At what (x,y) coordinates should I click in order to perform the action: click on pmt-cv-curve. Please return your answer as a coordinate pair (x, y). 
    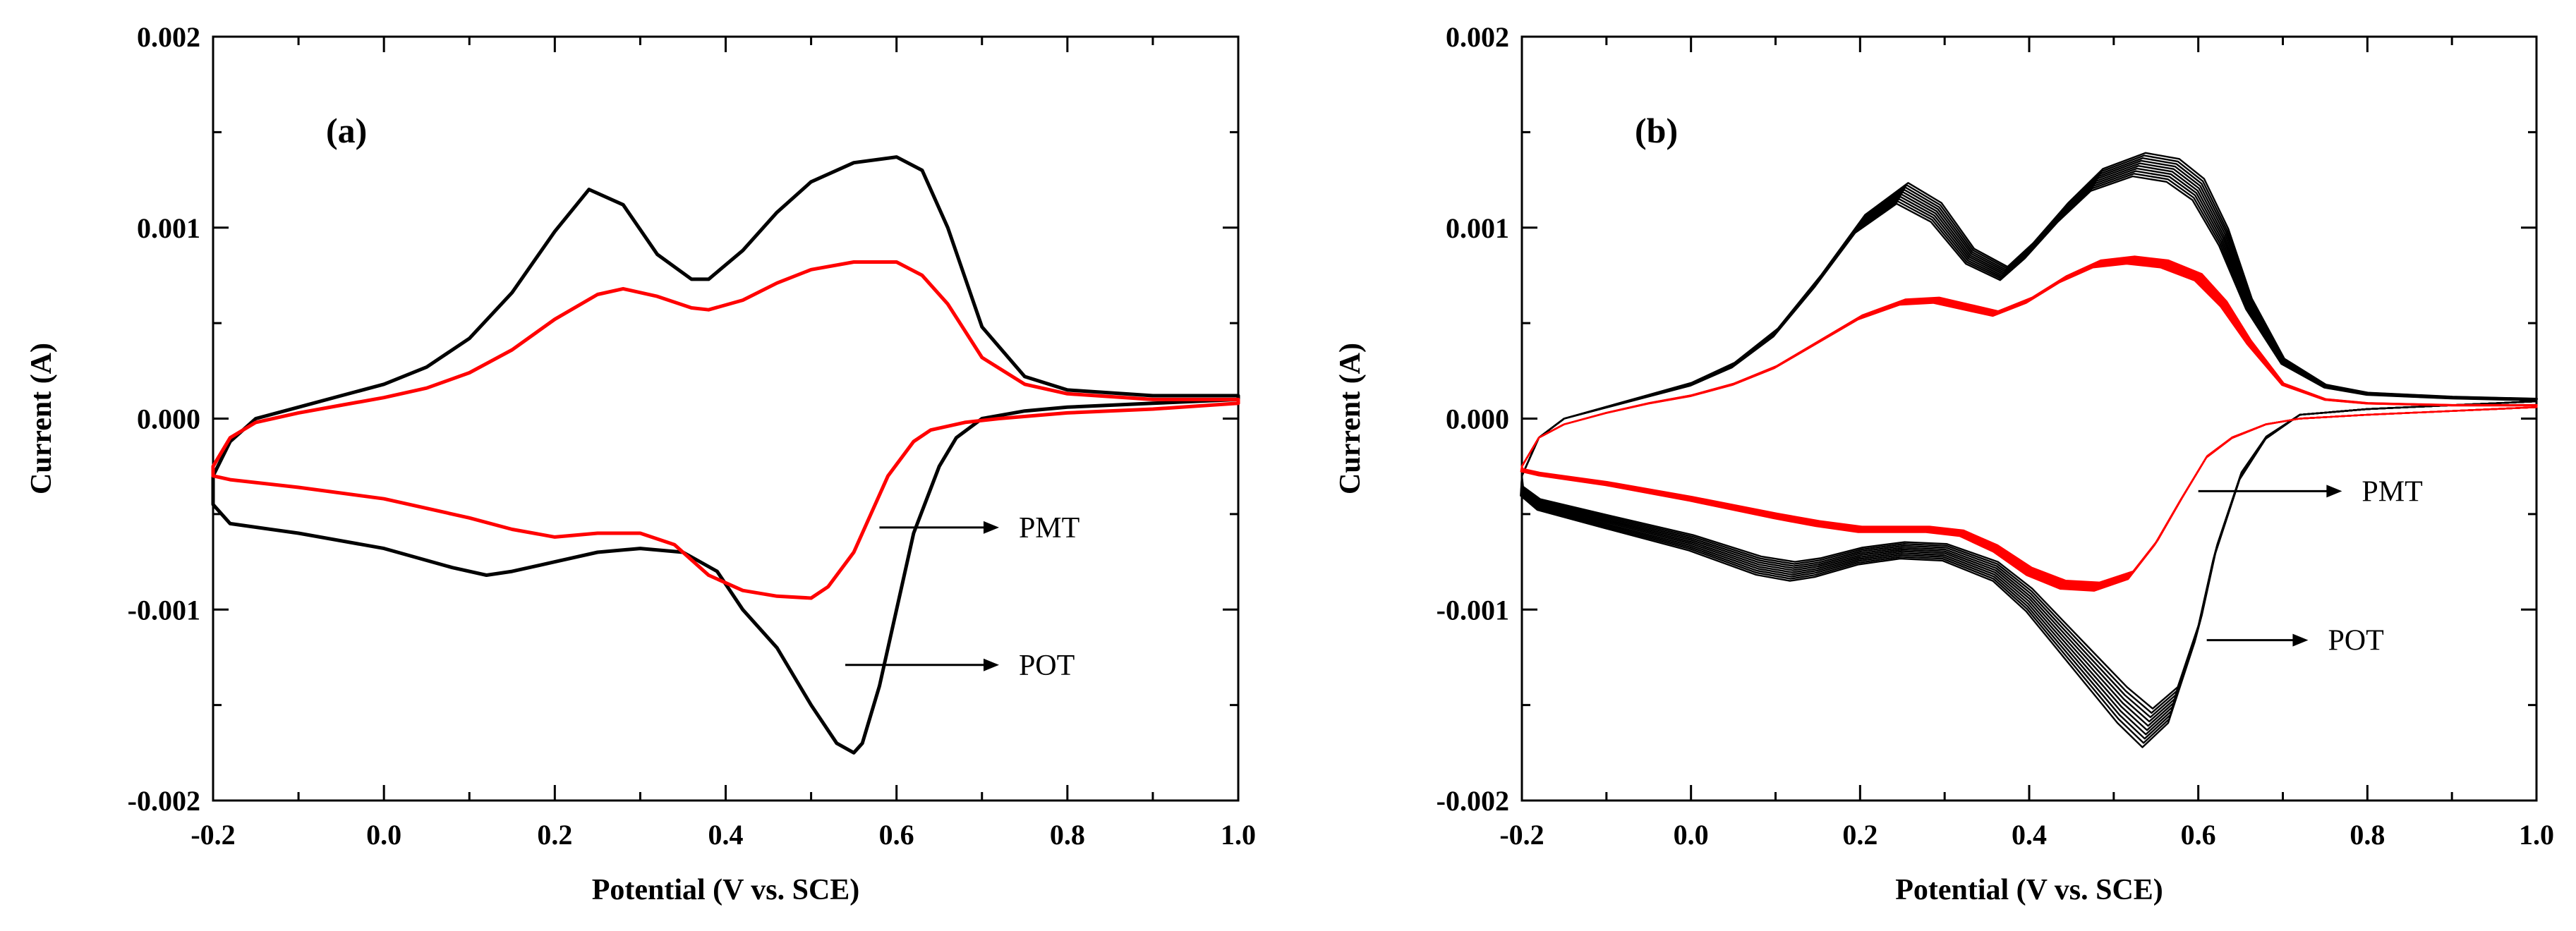
    Looking at the image, I should click on (726, 430).